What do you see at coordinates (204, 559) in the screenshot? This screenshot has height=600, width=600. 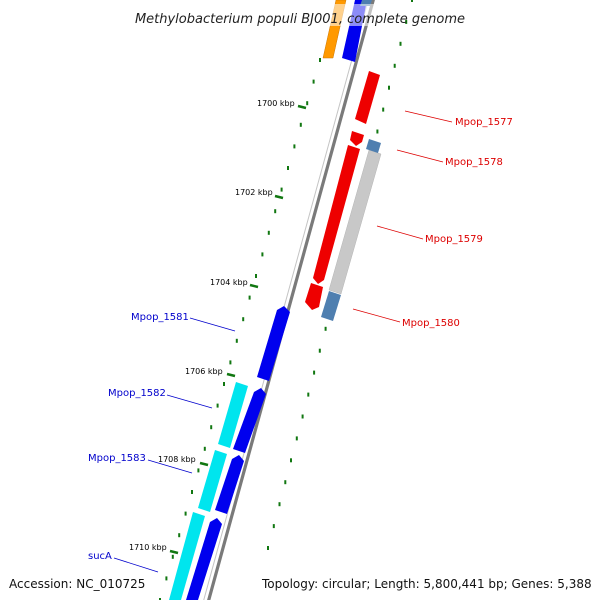 I see `cds-suca` at bounding box center [204, 559].